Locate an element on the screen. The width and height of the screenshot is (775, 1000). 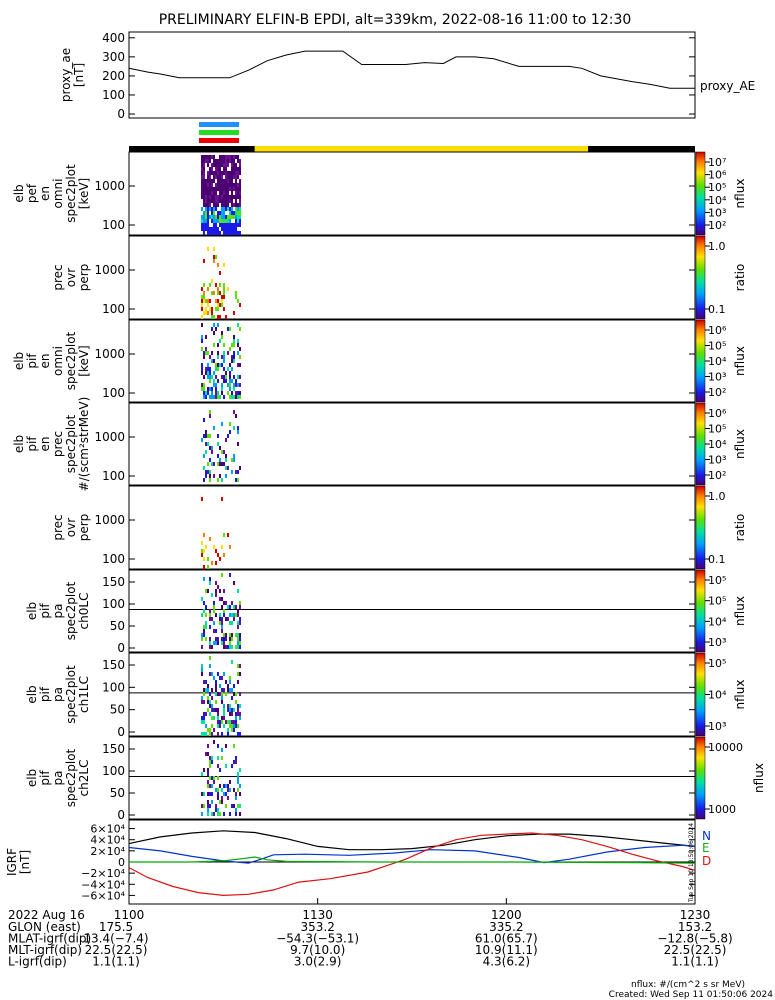
colorbar-tick-label: 10⁵ is located at coordinates (717, 580).